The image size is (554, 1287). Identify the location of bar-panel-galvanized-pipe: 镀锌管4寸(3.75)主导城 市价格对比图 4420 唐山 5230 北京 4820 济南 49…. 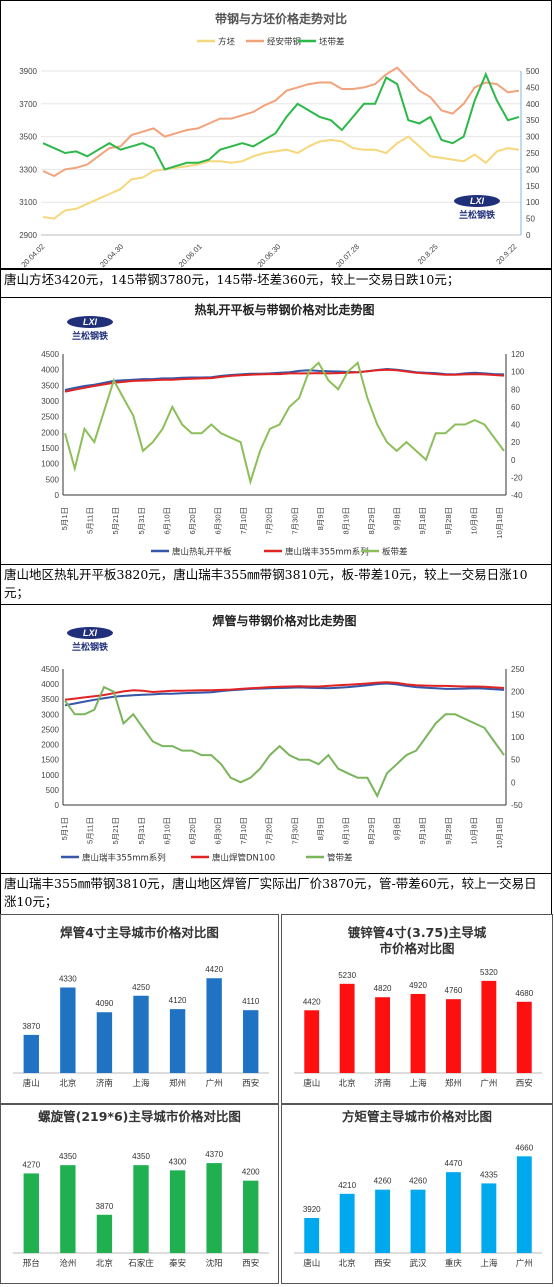
(417, 1009).